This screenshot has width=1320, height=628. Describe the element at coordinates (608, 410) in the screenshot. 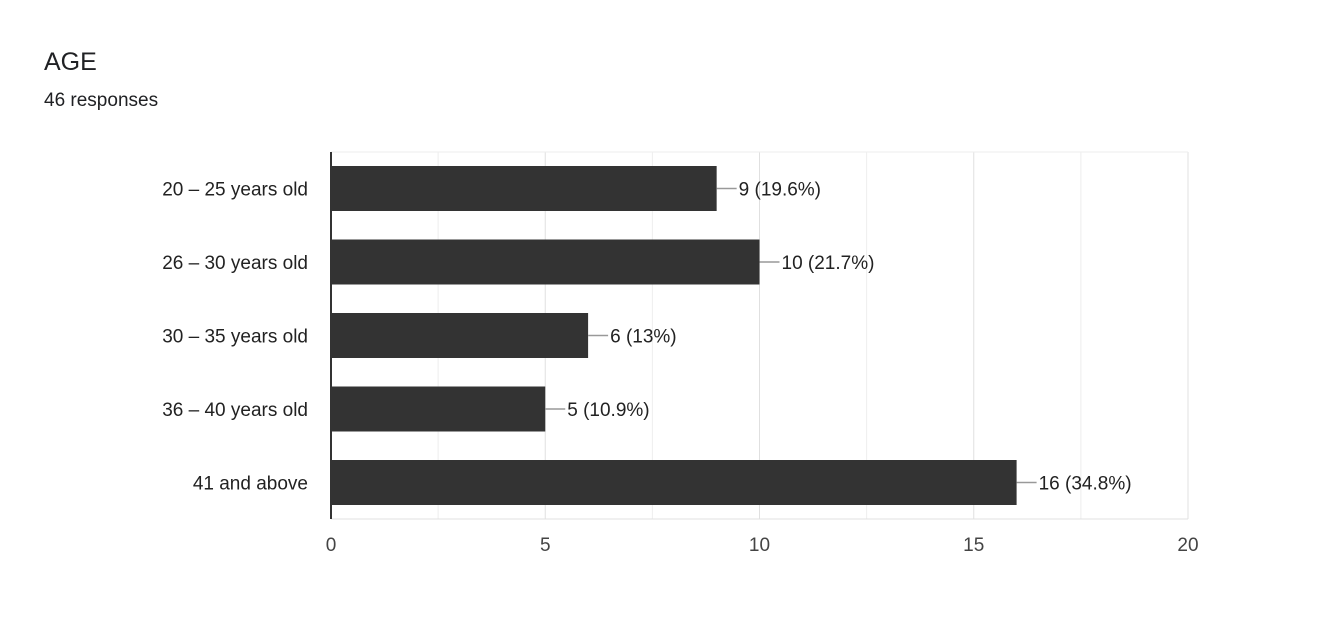

I see `data-label: 5 (10.9%)` at that location.